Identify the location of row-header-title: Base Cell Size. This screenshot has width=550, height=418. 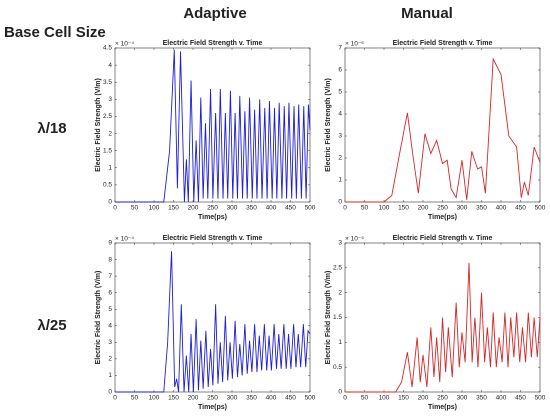
(55, 32).